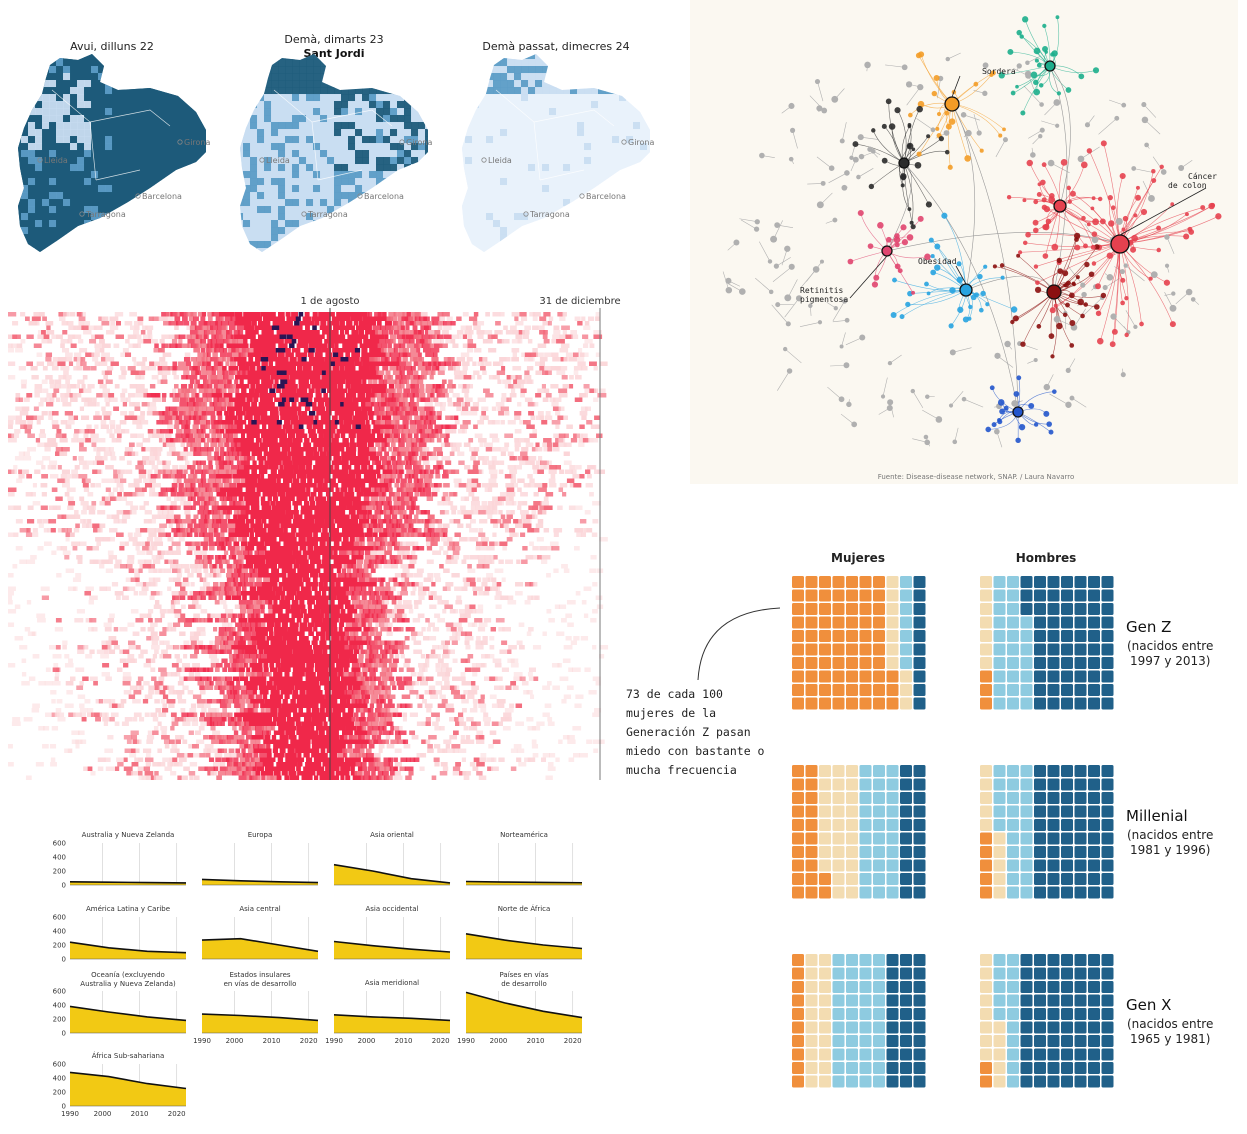  I want to click on city-label: Barcelona, so click(384, 196).